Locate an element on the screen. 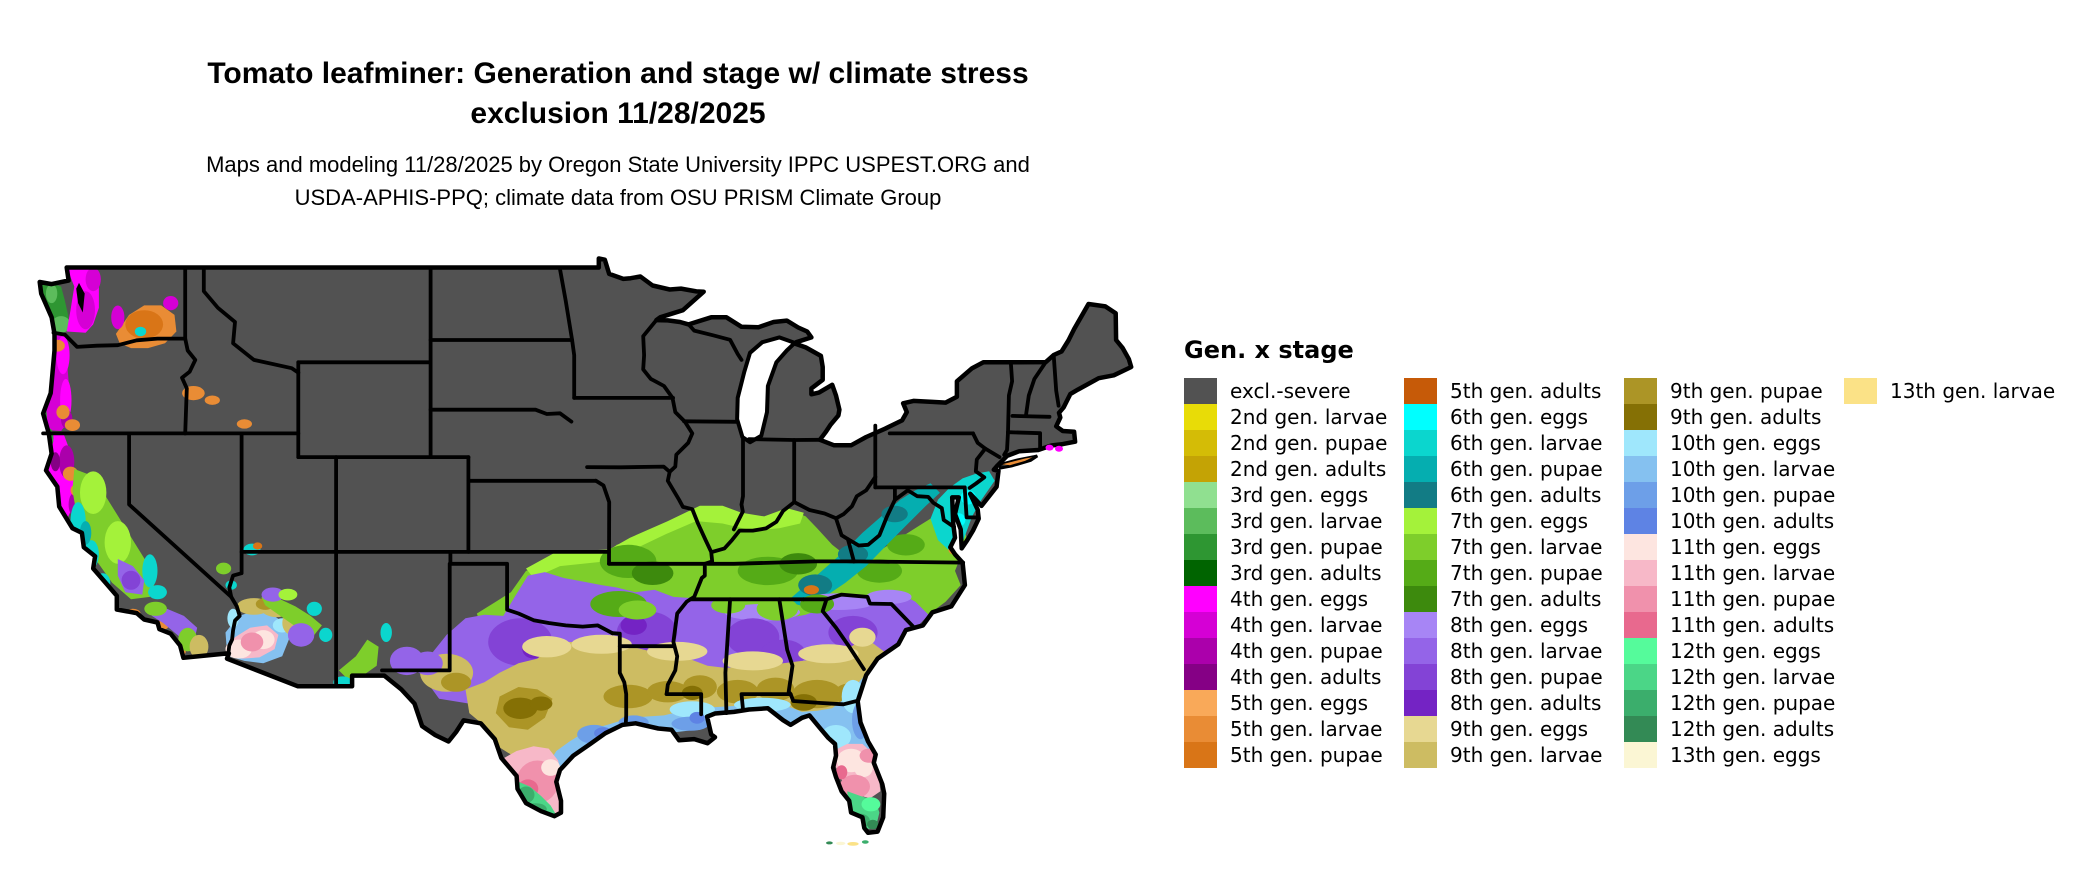 Image resolution: width=2100 pixels, height=892 pixels. legend-item: 4th gen. adults is located at coordinates (1294, 677).